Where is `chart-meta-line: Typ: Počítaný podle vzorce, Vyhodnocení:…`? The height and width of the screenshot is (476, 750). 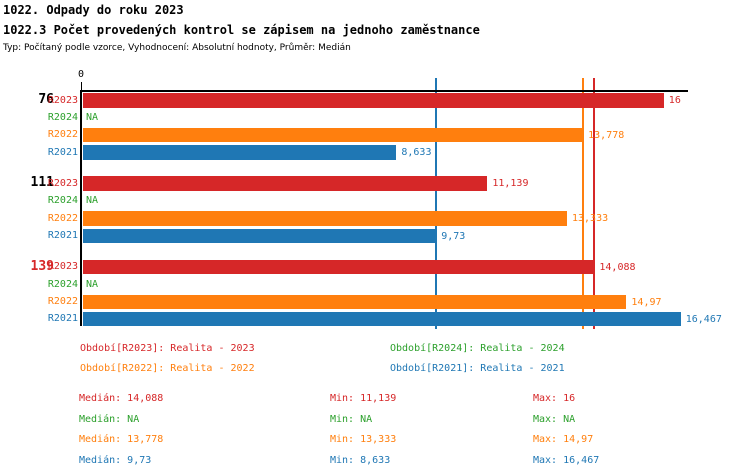
chart-meta-line: Typ: Počítaný podle vzorce, Vyhodnocení:… is located at coordinates (177, 48).